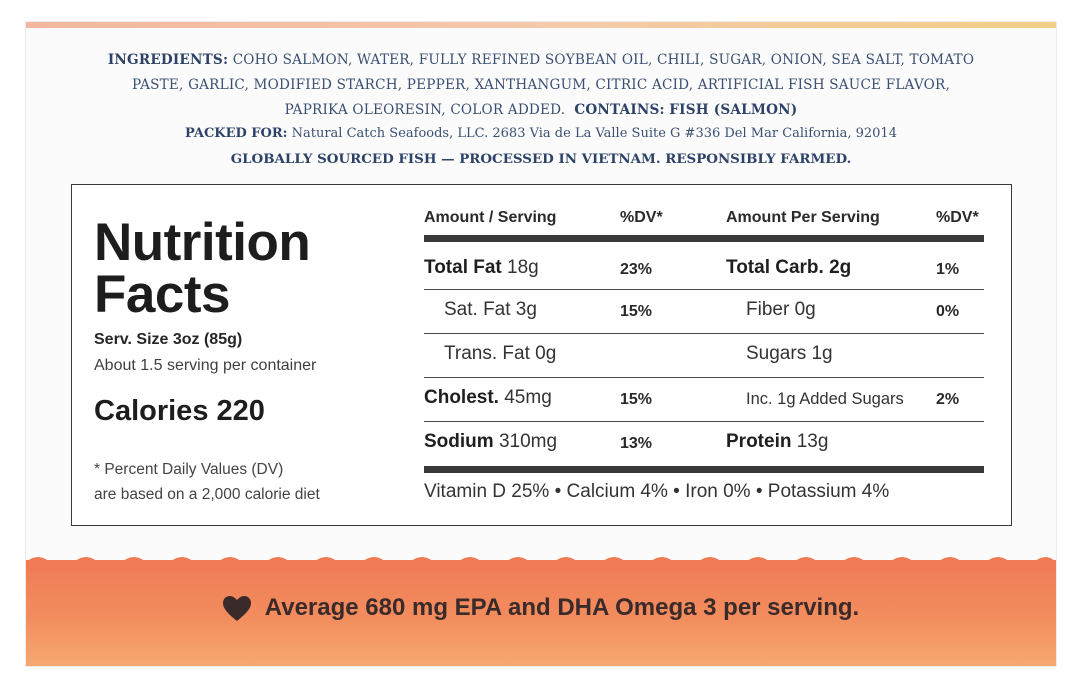 This screenshot has height=689, width=1080. Describe the element at coordinates (803, 217) in the screenshot. I see `header-right-amount: Amount Per Serving` at that location.